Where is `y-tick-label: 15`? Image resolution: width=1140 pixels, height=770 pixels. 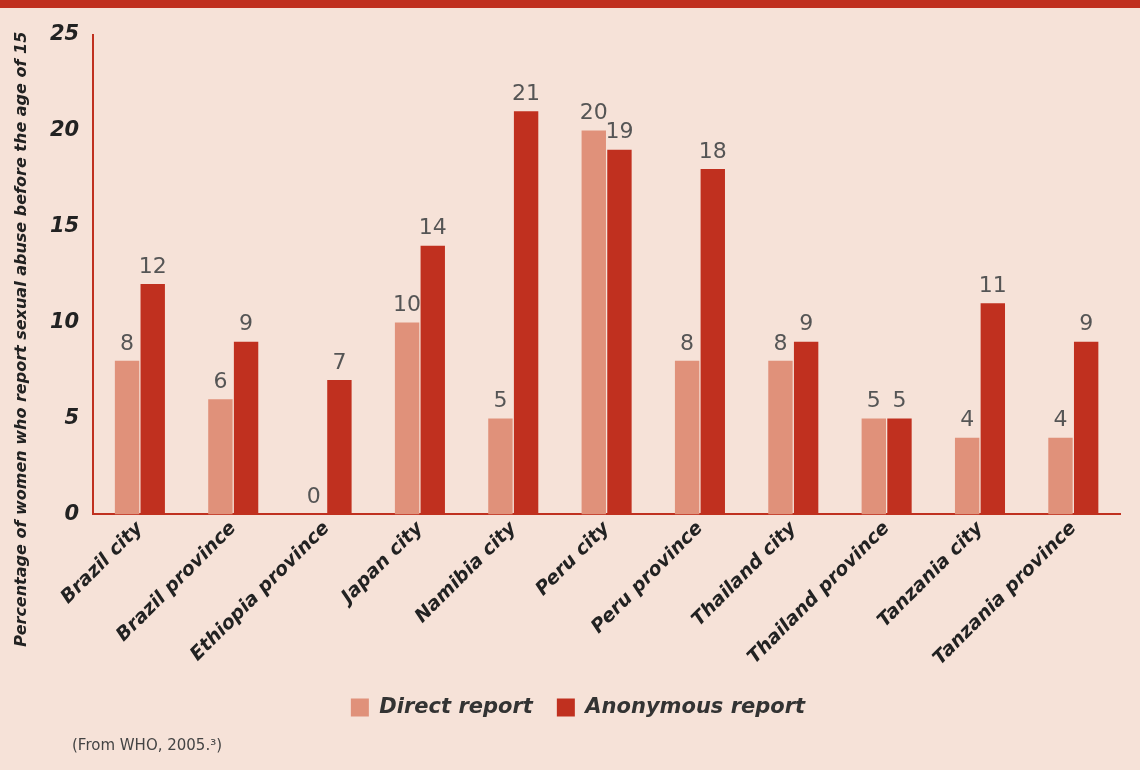 y-tick-label: 15 is located at coordinates (64, 224).